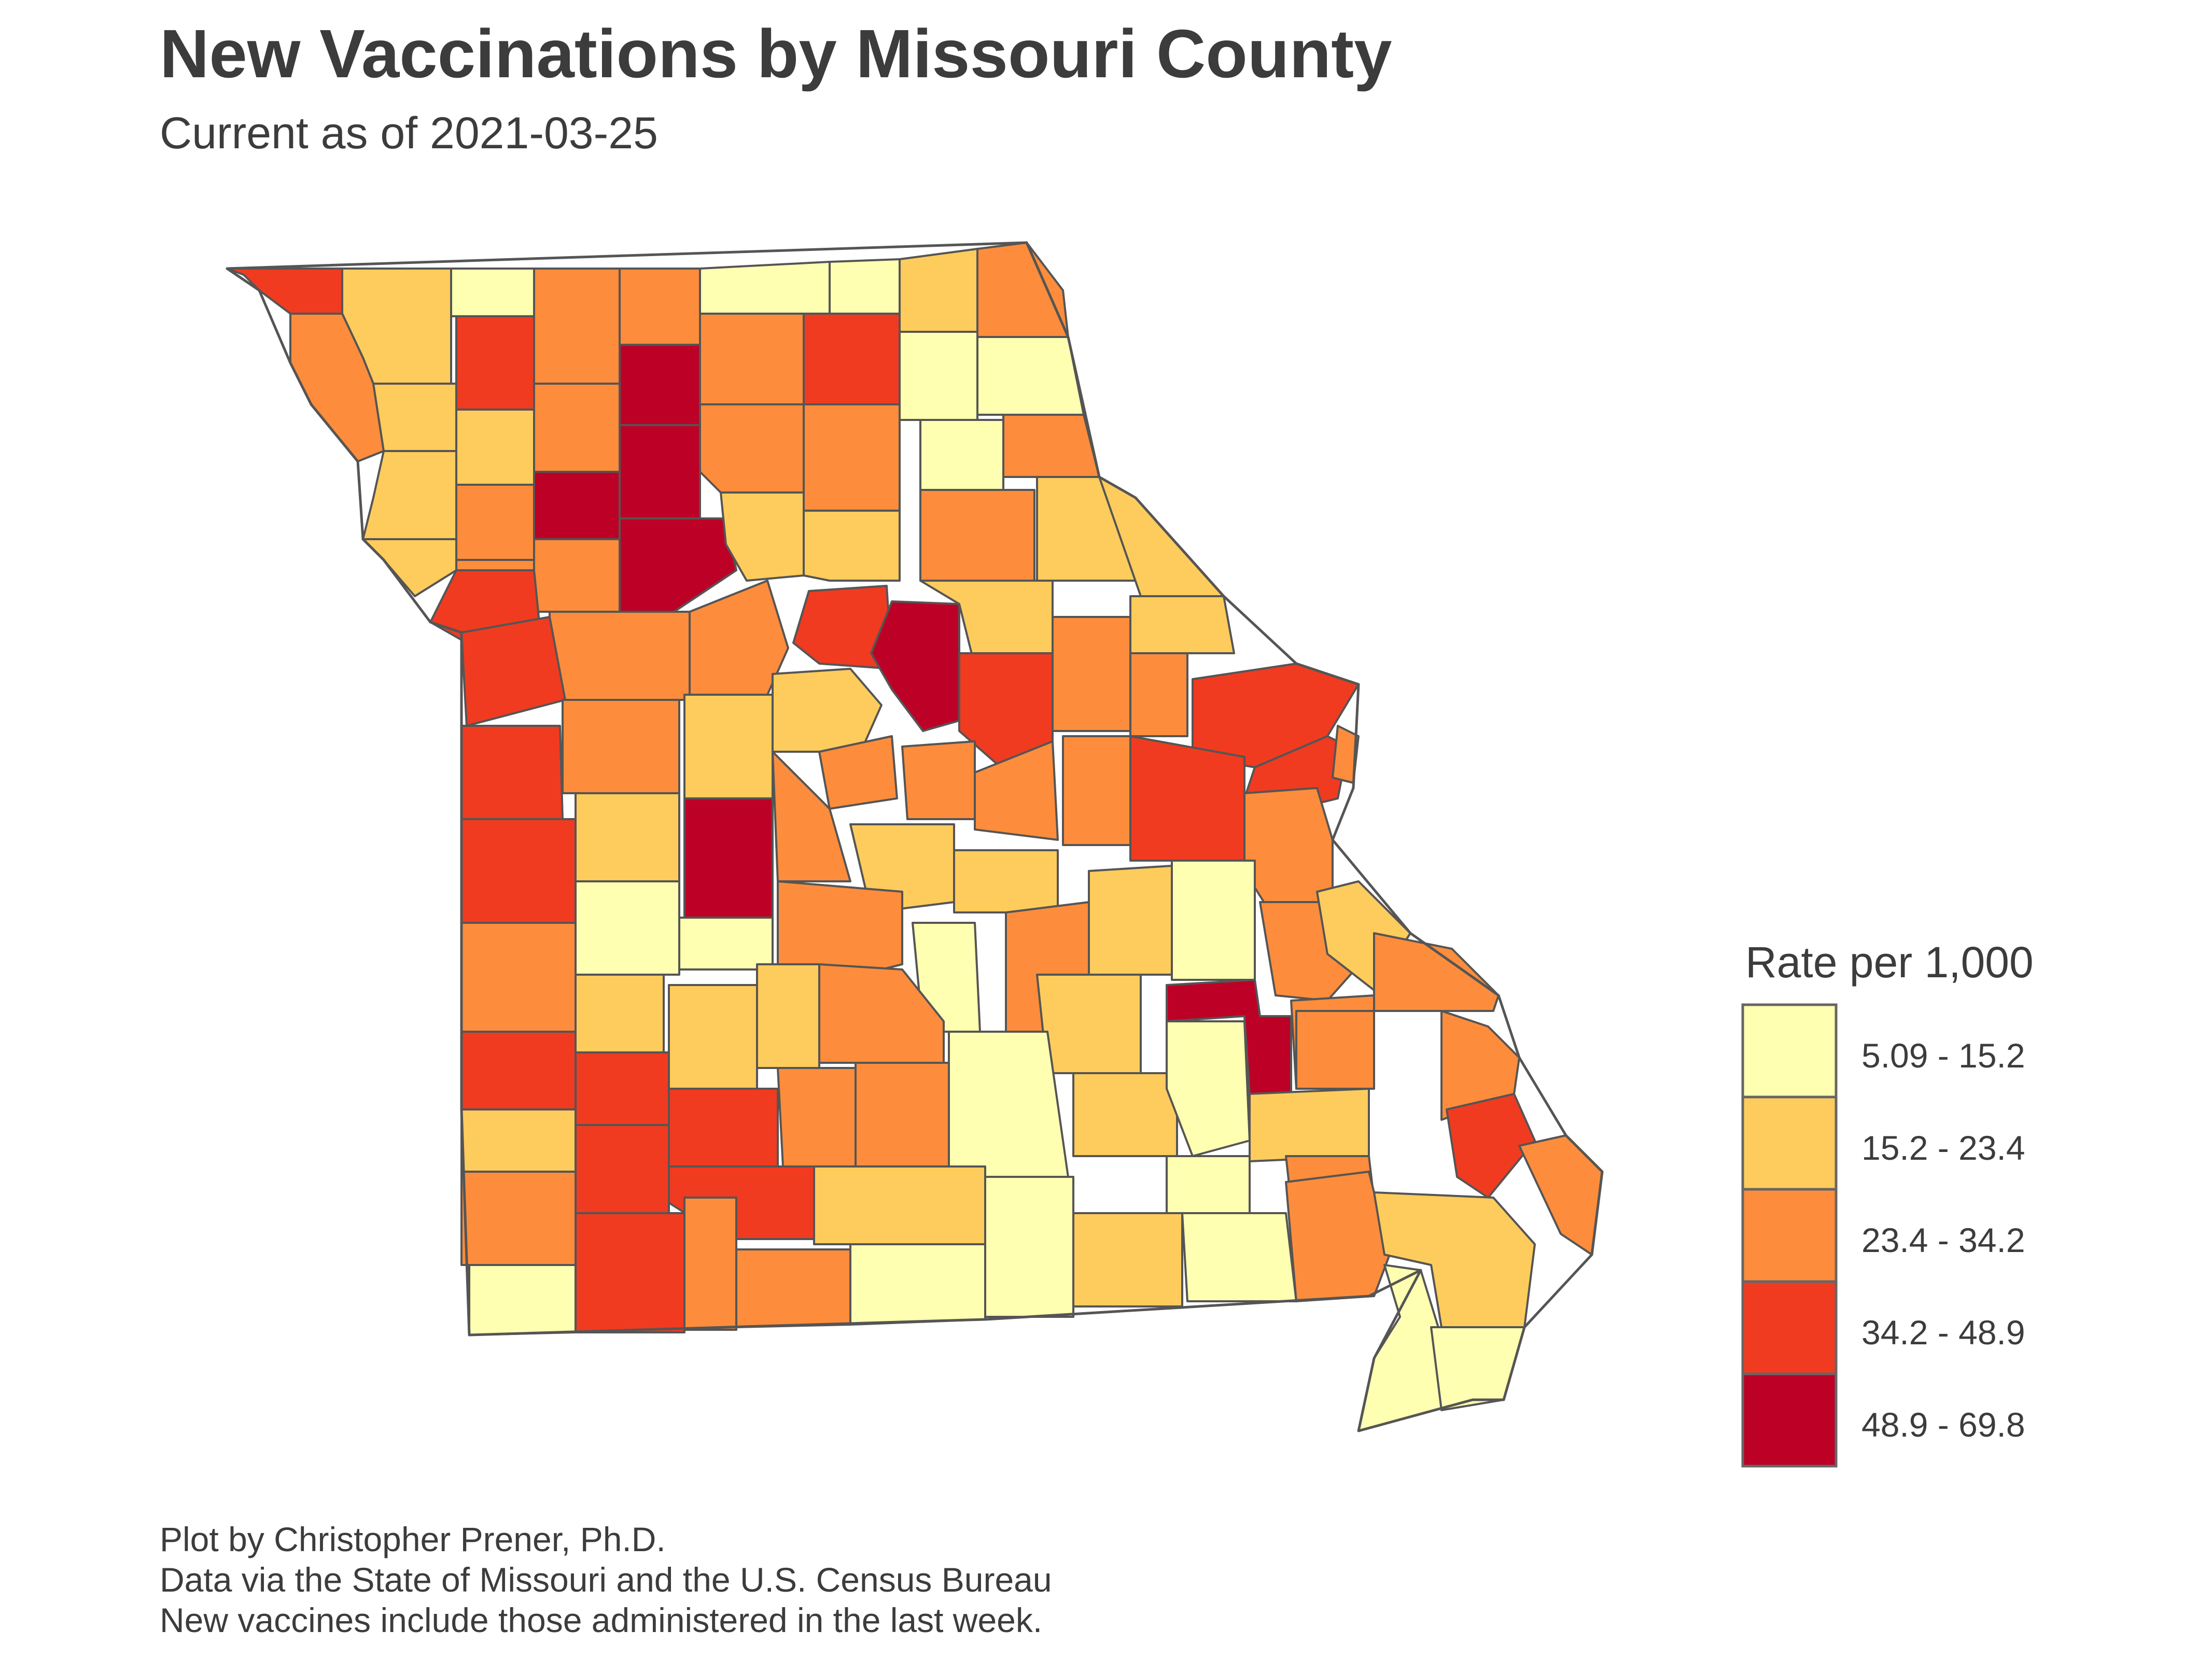  I want to click on legend-label-5: 48.9 - 69.8, so click(1943, 1425).